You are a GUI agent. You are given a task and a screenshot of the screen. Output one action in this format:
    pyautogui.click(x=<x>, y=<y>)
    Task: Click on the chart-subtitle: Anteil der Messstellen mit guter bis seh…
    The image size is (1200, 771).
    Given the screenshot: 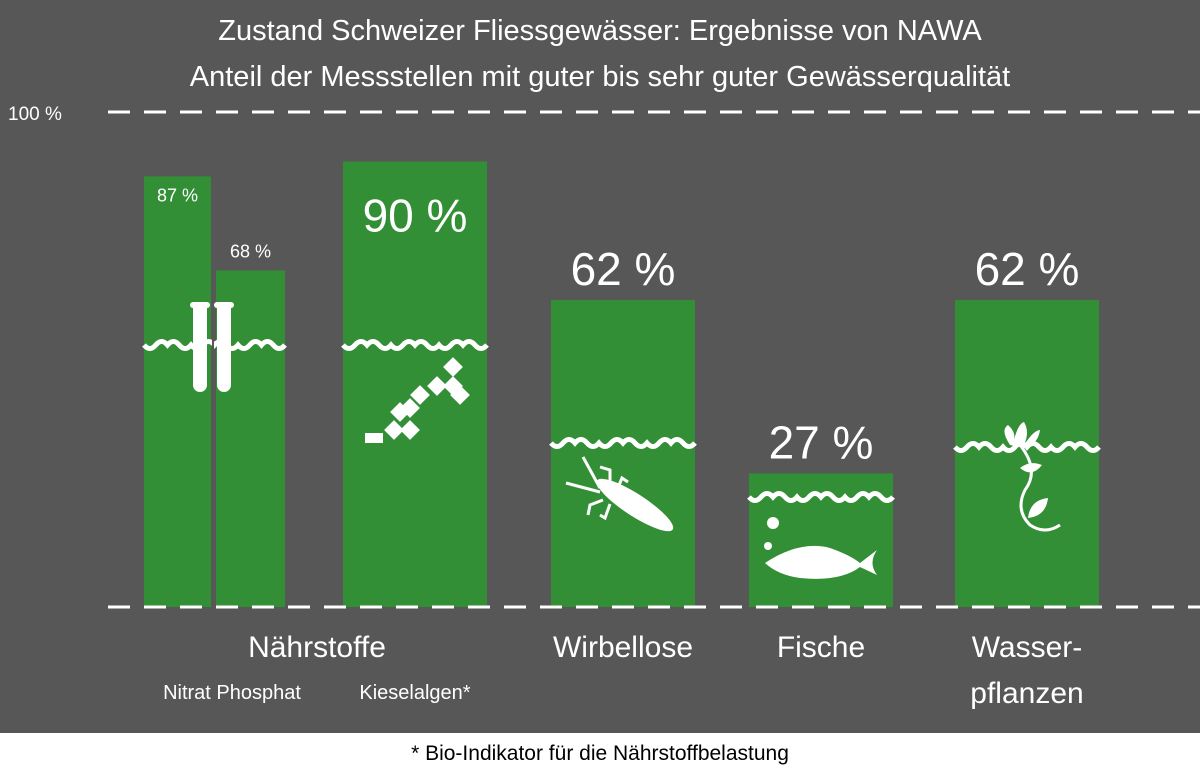 What is the action you would take?
    pyautogui.click(x=600, y=77)
    